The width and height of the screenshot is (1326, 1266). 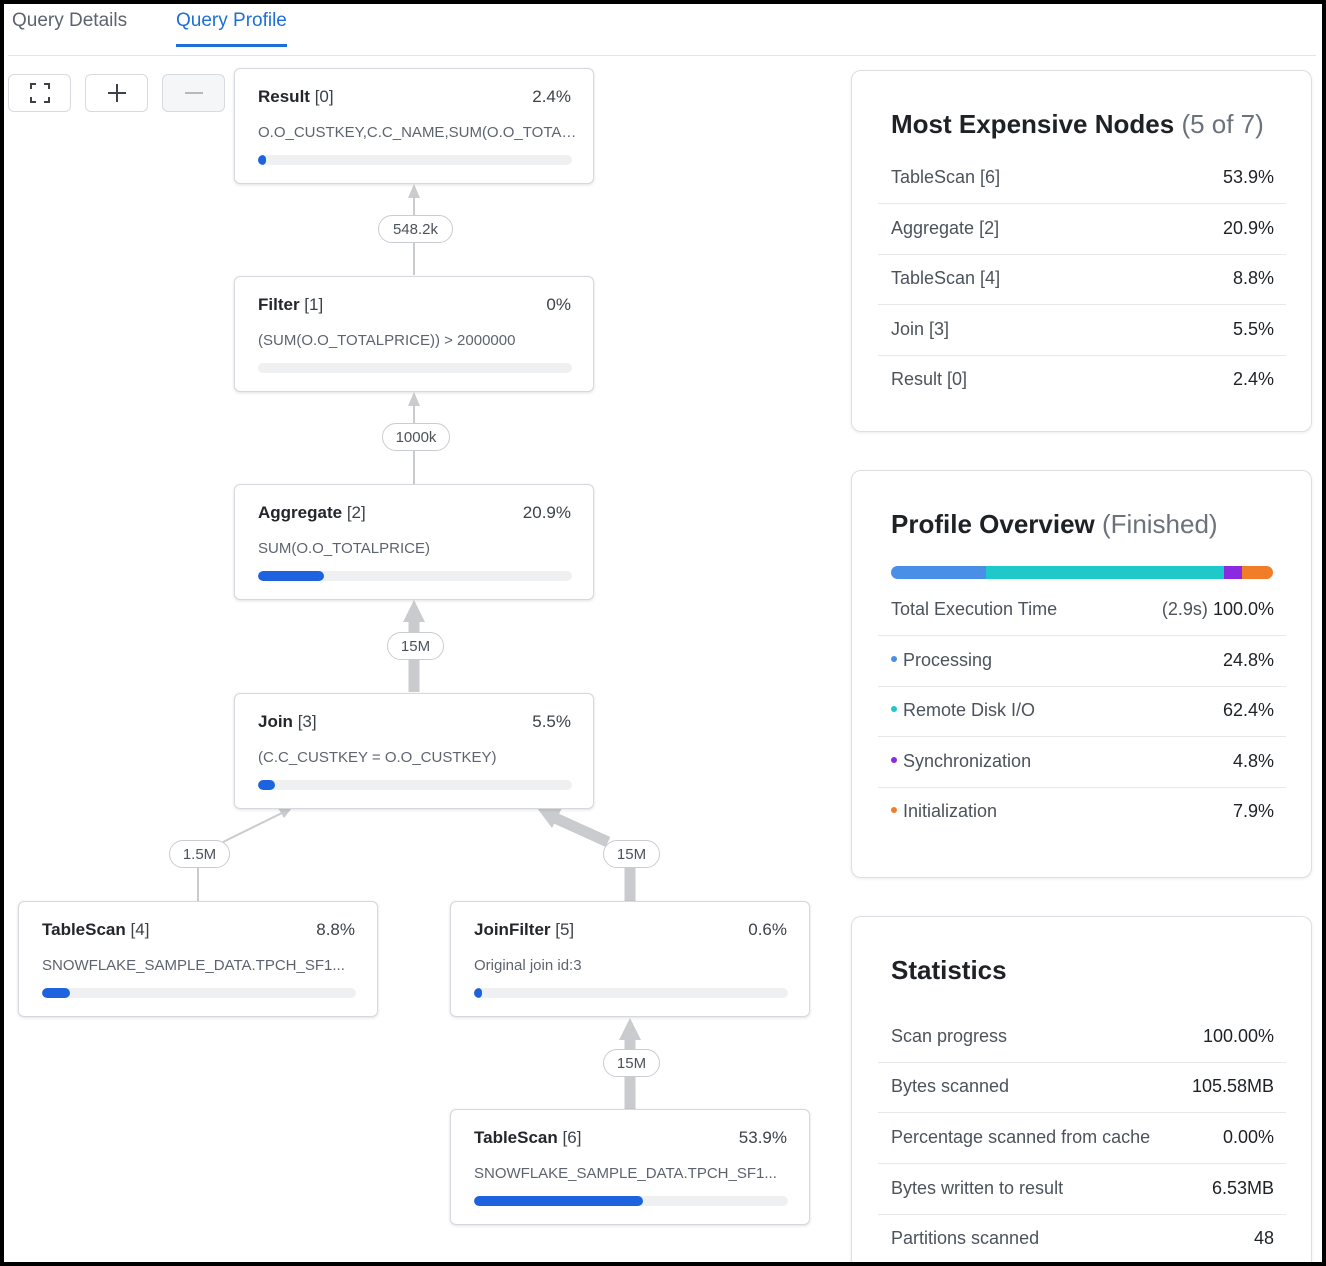 I want to click on node-title: Filter [1], so click(x=290, y=305).